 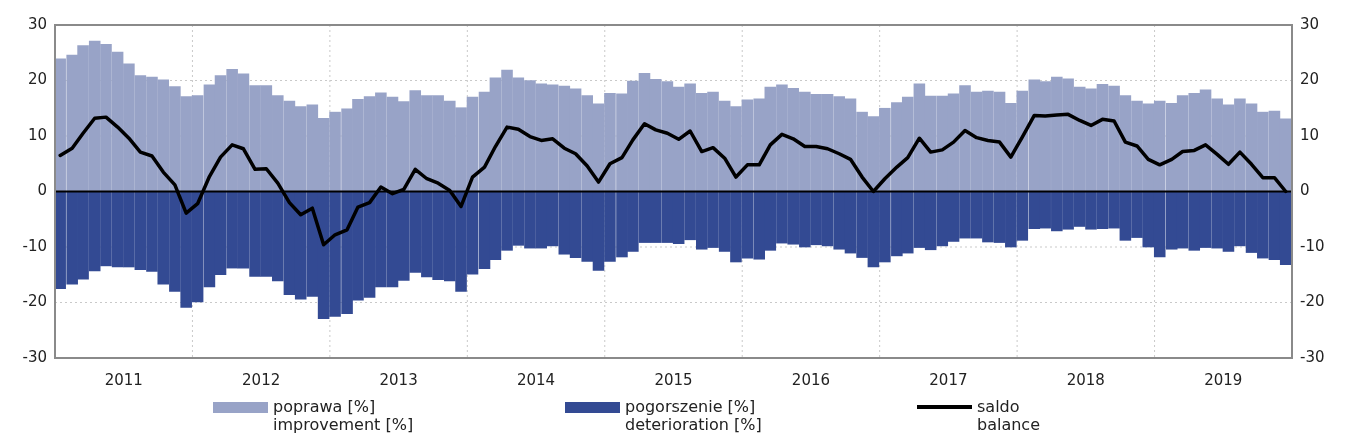 I want to click on y-tick-label: -10, so click(x=34, y=245).